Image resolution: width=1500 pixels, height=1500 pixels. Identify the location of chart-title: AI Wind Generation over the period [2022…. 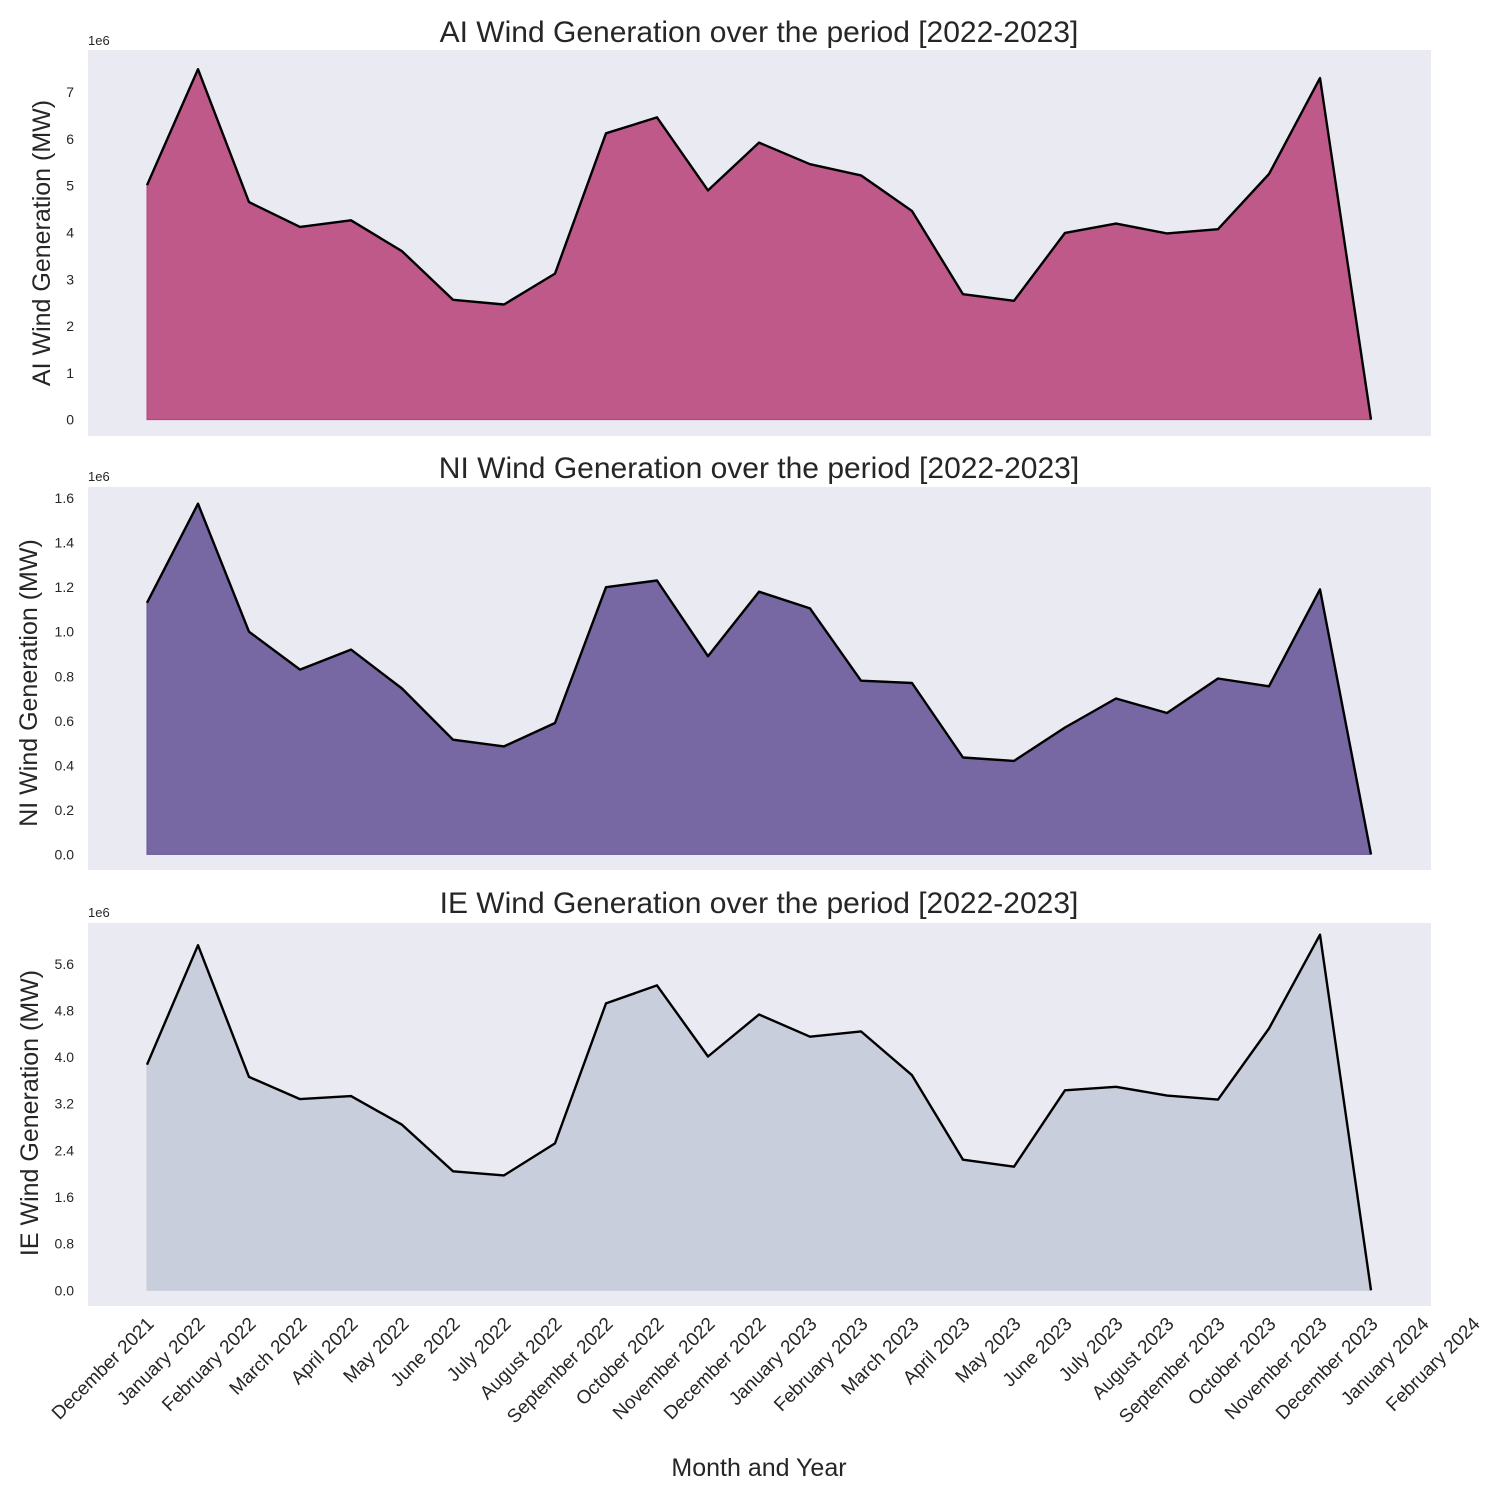
(759, 32).